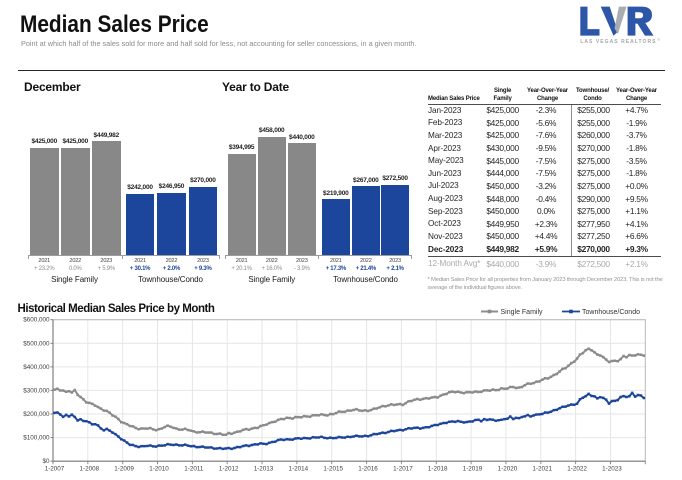 The width and height of the screenshot is (682, 480). I want to click on svg-text: 1-2012, so click(229, 469).